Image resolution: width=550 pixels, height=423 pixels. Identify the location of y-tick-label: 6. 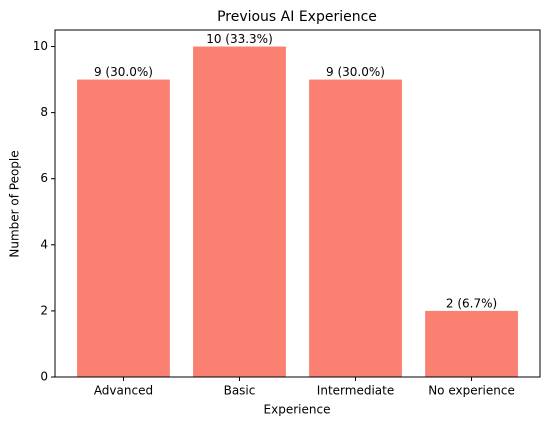
(44, 178).